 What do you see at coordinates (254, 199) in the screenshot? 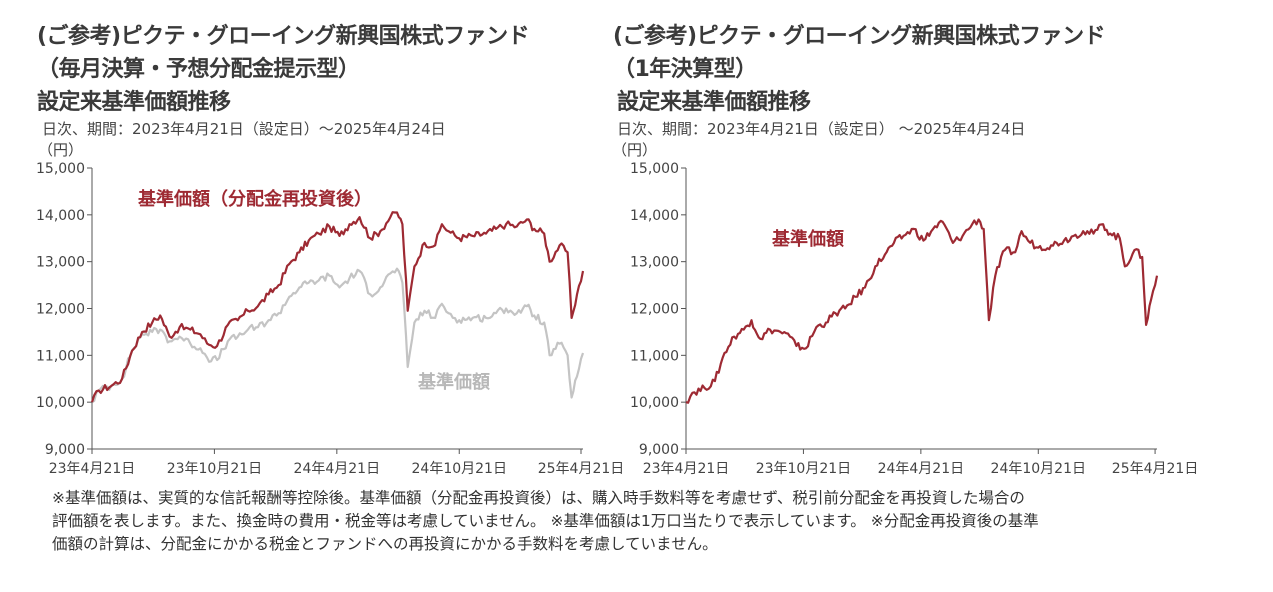
I see `series-label-reinvested: 基準価額（分配金再投資後）` at bounding box center [254, 199].